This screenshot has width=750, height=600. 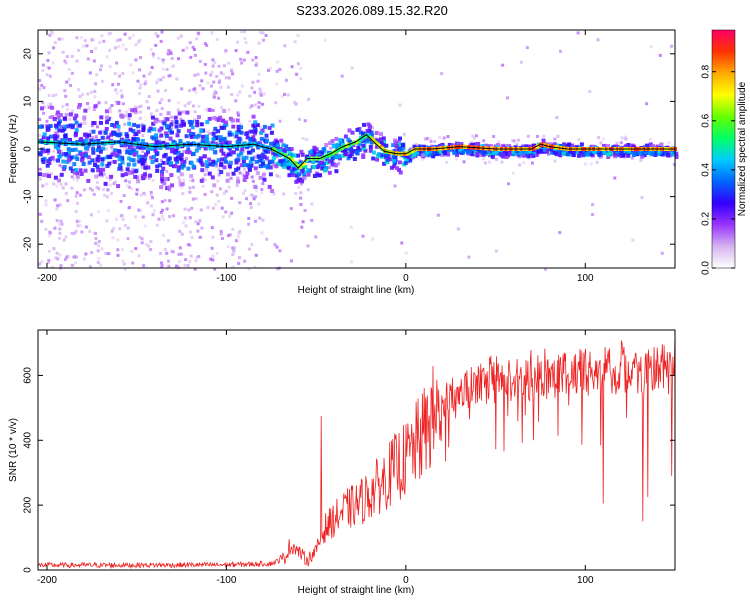 I want to click on y-tick-label: -10, so click(x=28, y=196).